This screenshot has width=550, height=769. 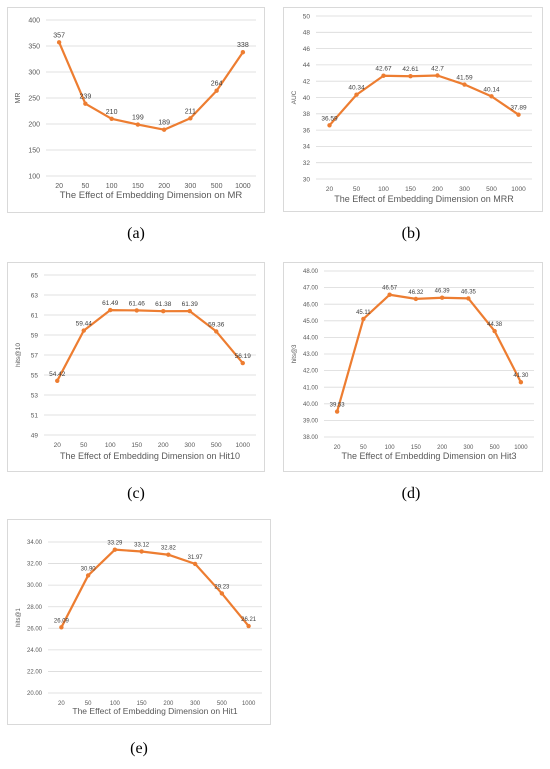 What do you see at coordinates (307, 130) in the screenshot?
I see `y-tick-label: 36` at bounding box center [307, 130].